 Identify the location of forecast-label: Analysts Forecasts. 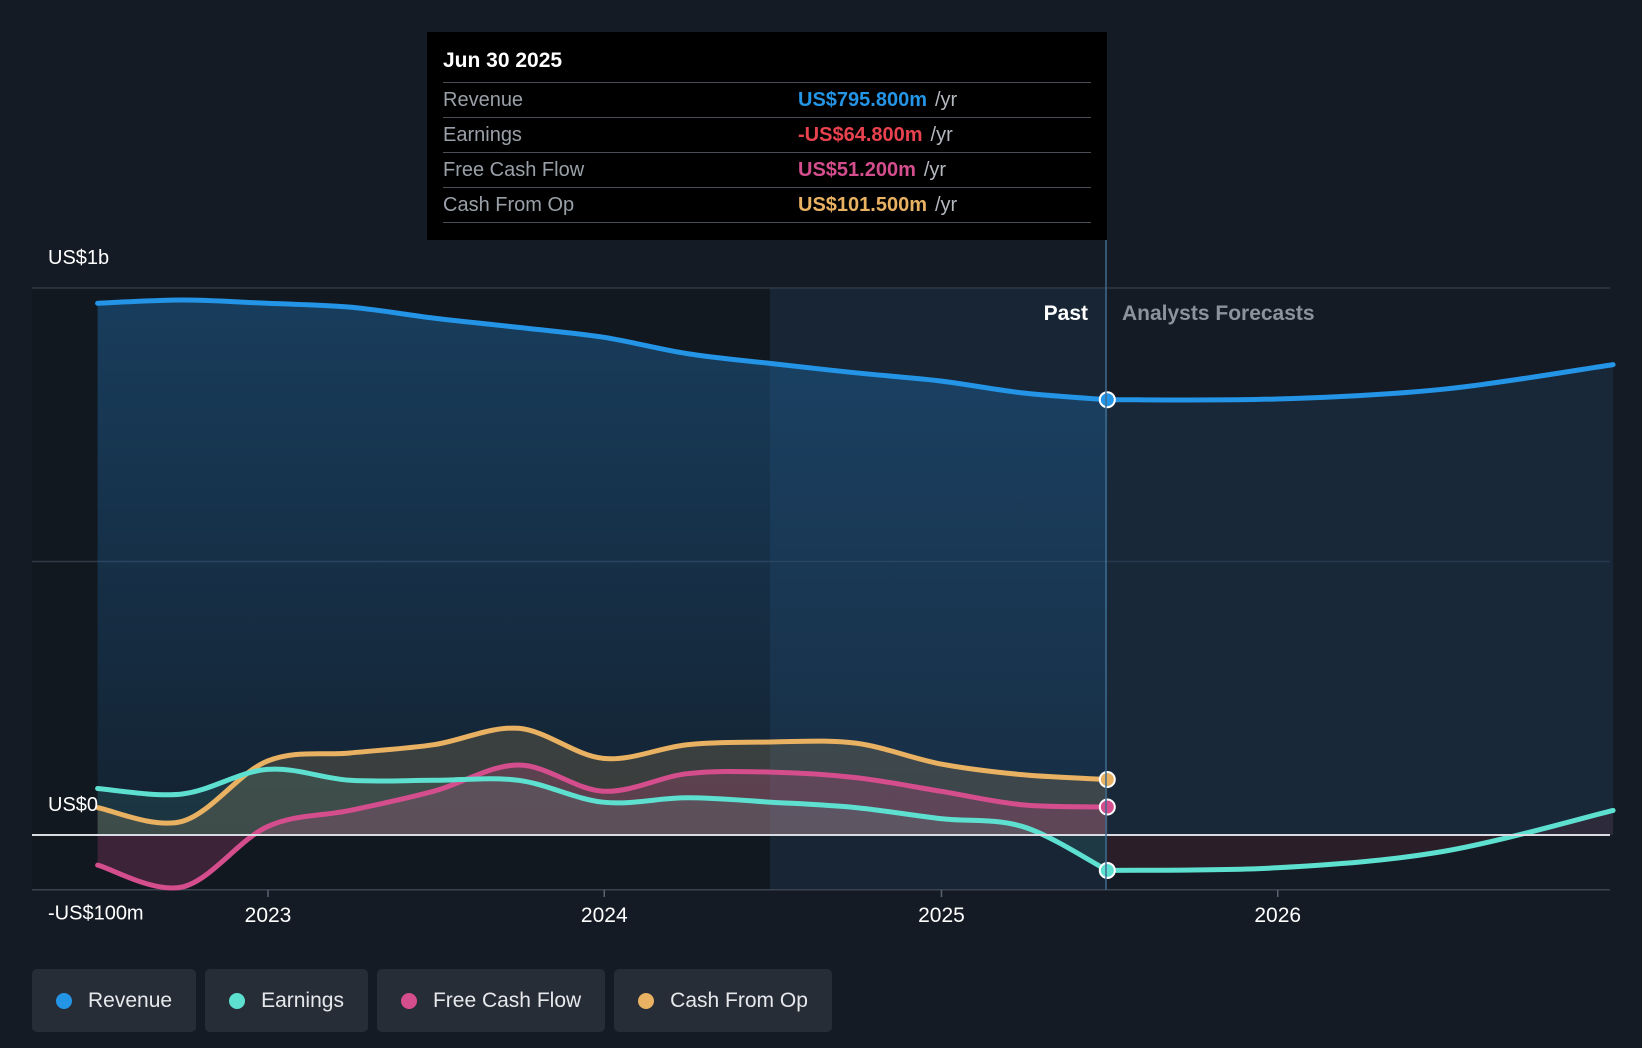
(1218, 313).